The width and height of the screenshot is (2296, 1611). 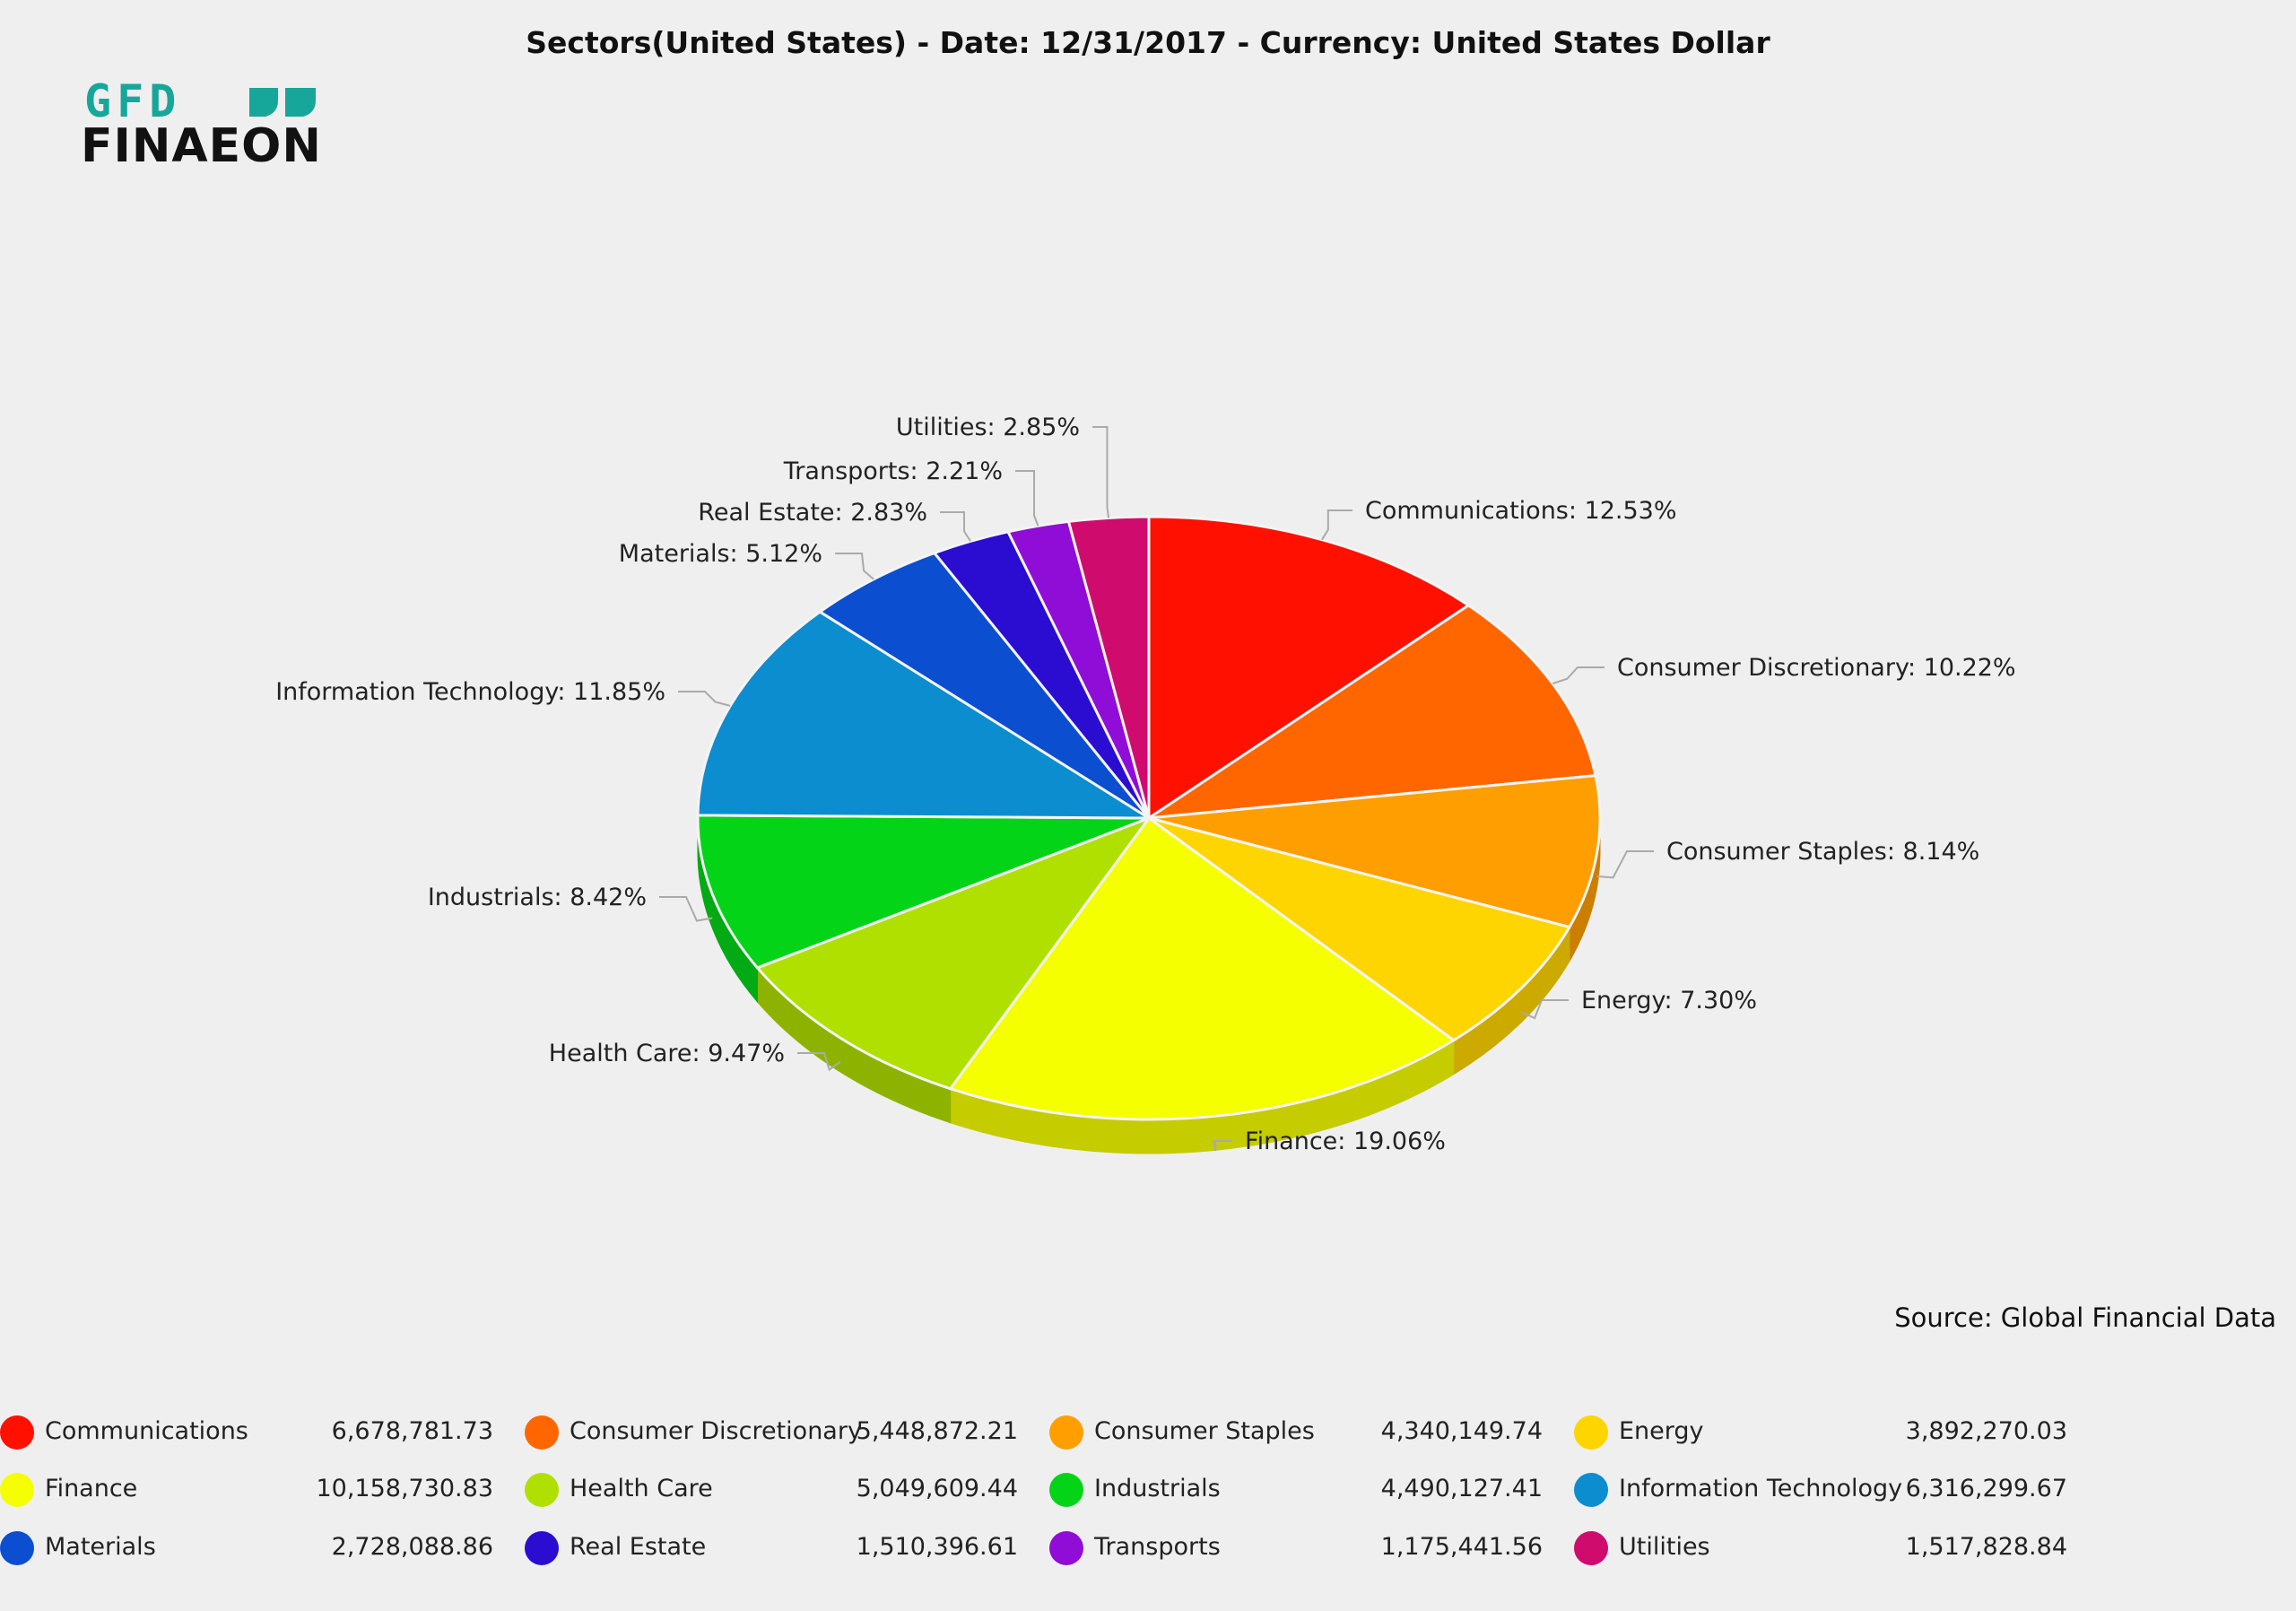 I want to click on slice-label: Finance: 19.06%, so click(x=1345, y=1141).